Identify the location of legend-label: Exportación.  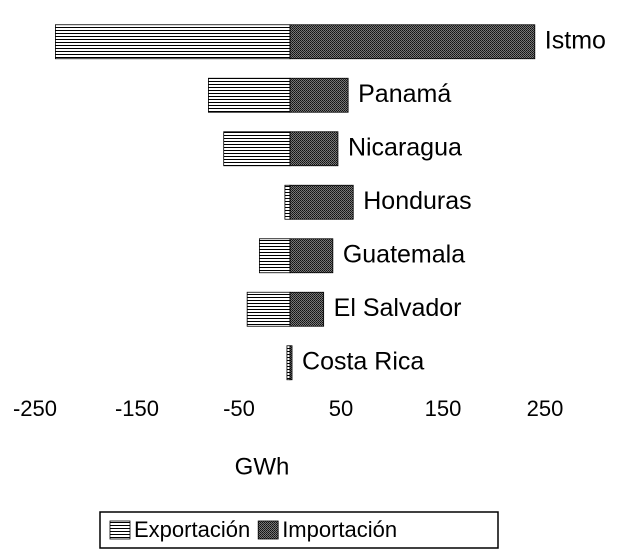
(192, 529).